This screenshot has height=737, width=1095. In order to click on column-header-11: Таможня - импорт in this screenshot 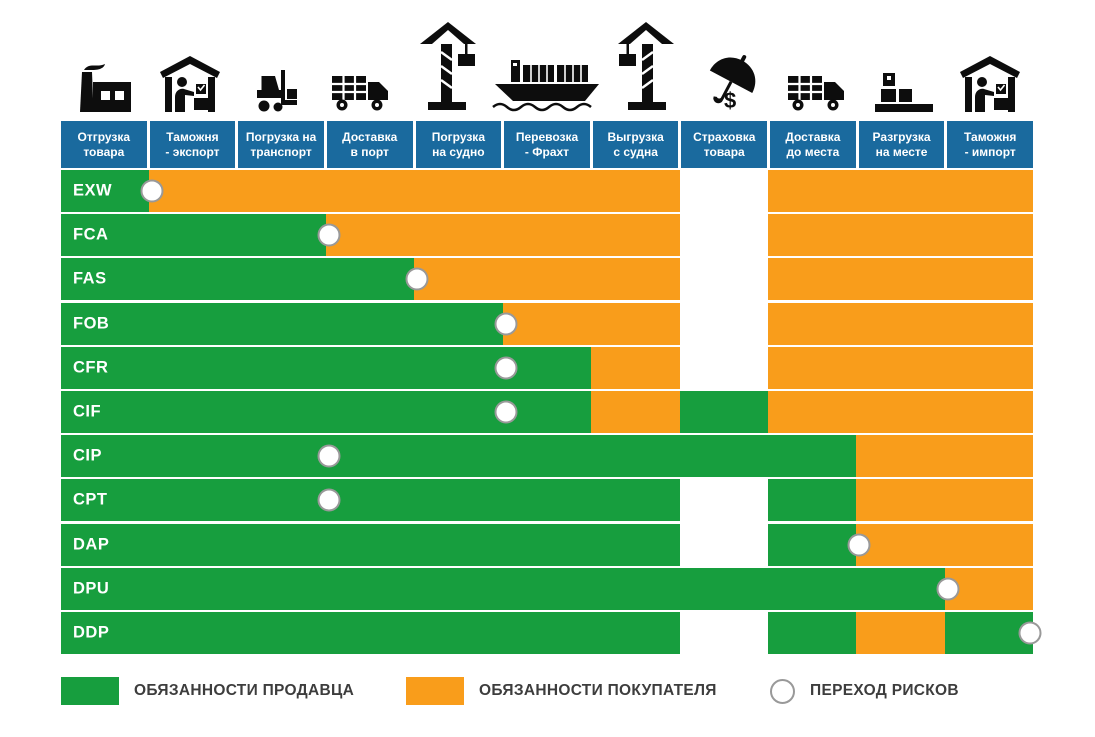, I will do `click(990, 144)`.